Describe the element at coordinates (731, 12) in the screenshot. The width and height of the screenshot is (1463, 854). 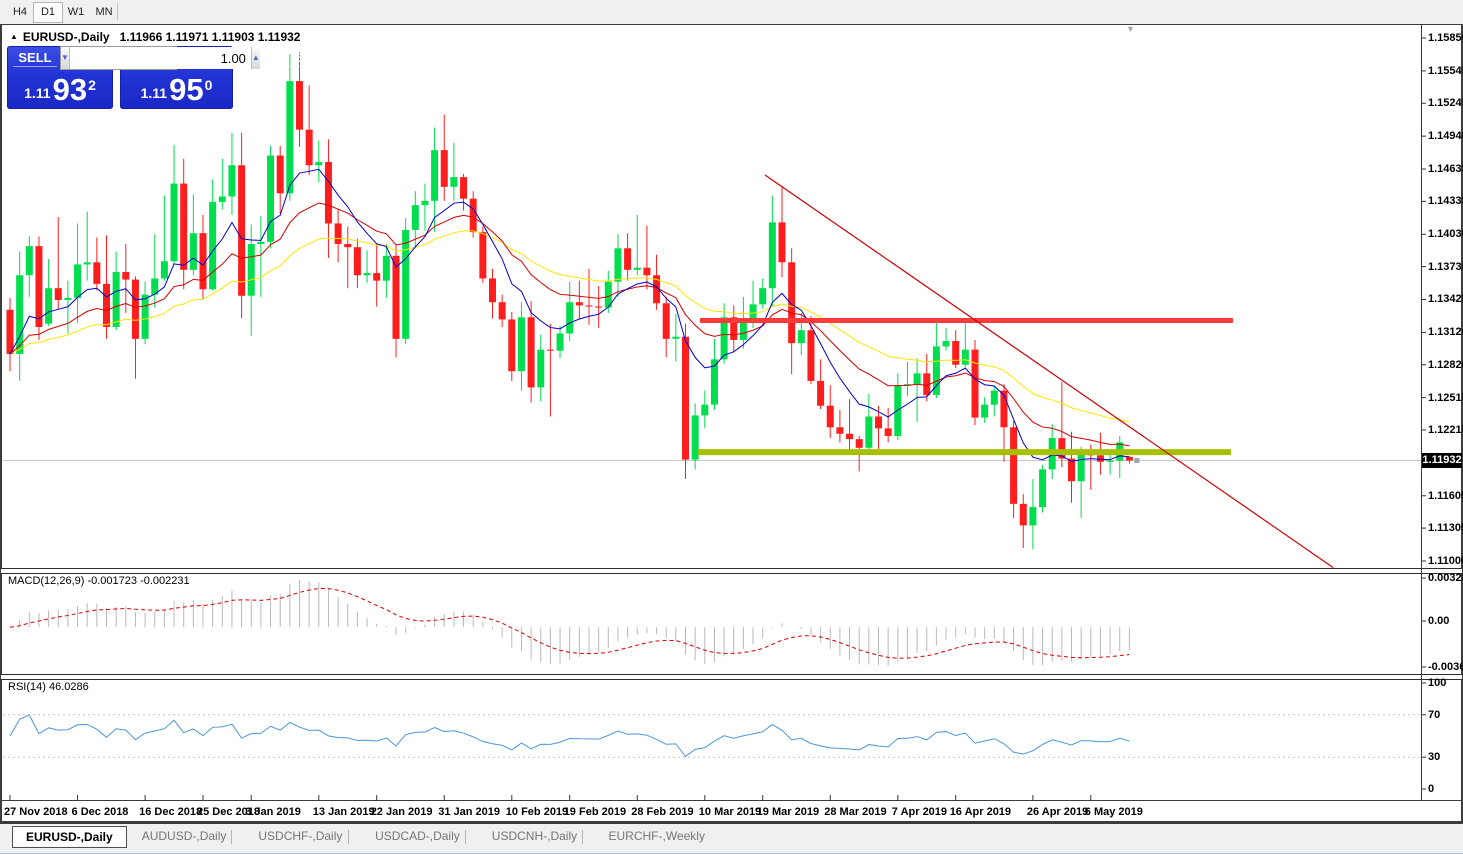
I see `timeframe-toolbar: H4 D1 W1 MN` at that location.